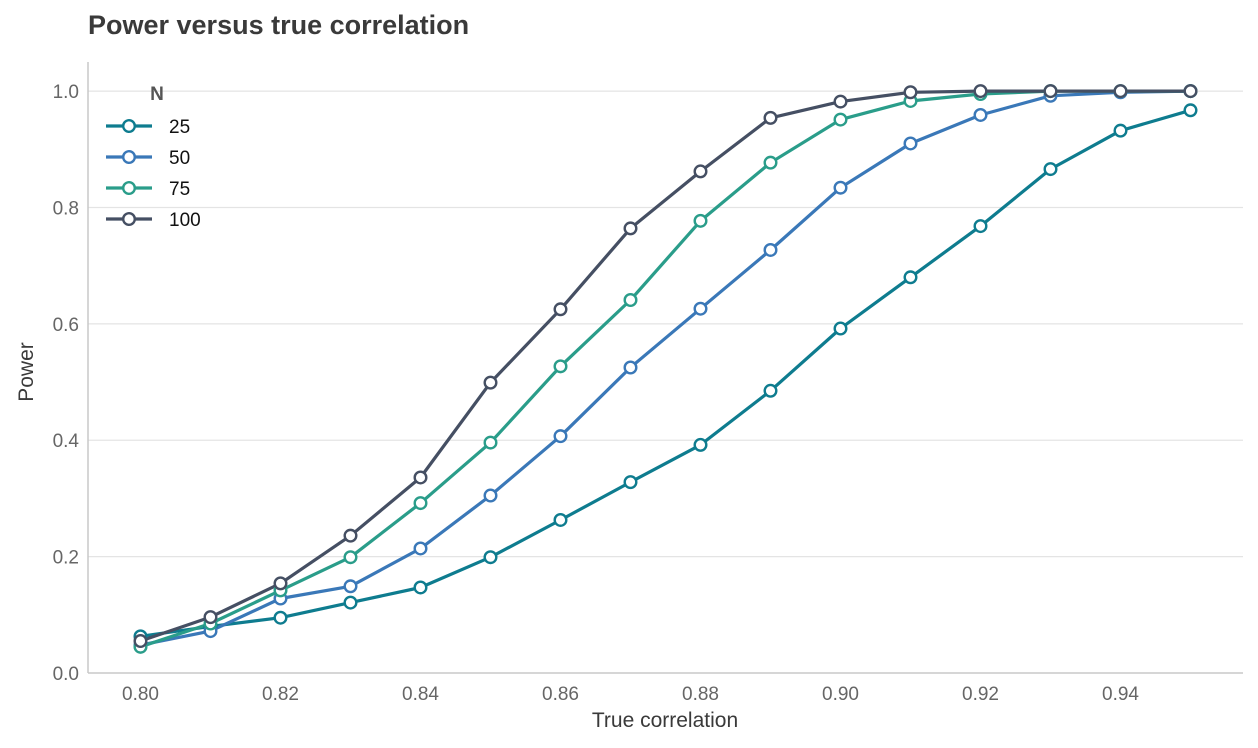 The width and height of the screenshot is (1258, 748). What do you see at coordinates (665, 720) in the screenshot?
I see `x-axis-title: True correlation` at bounding box center [665, 720].